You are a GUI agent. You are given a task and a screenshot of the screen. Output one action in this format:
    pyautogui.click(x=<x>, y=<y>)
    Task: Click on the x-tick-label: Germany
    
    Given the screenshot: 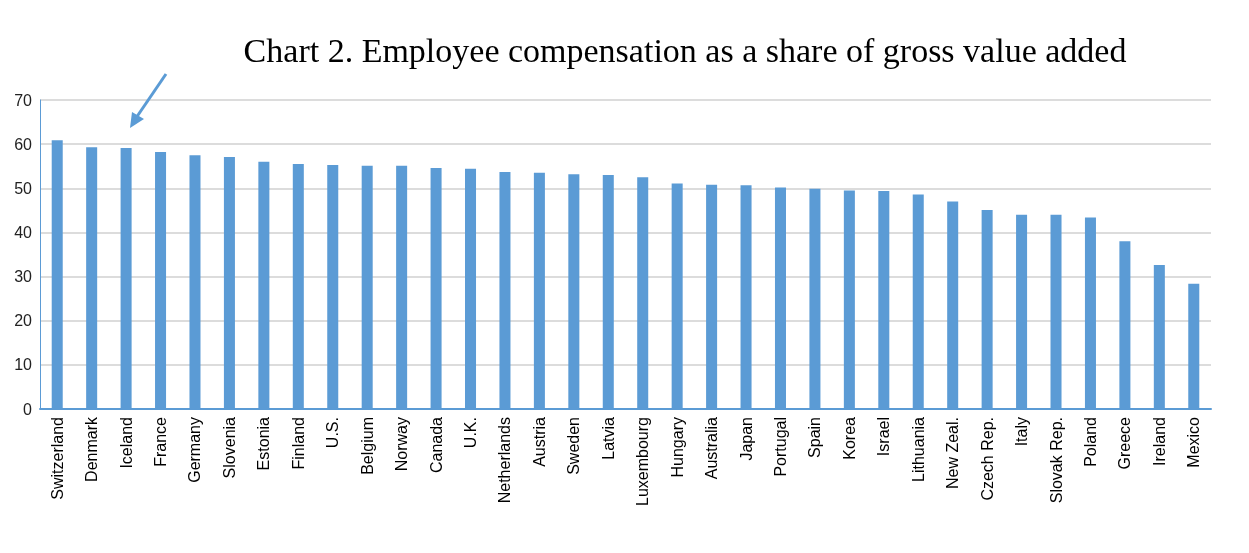 What is the action you would take?
    pyautogui.click(x=195, y=450)
    